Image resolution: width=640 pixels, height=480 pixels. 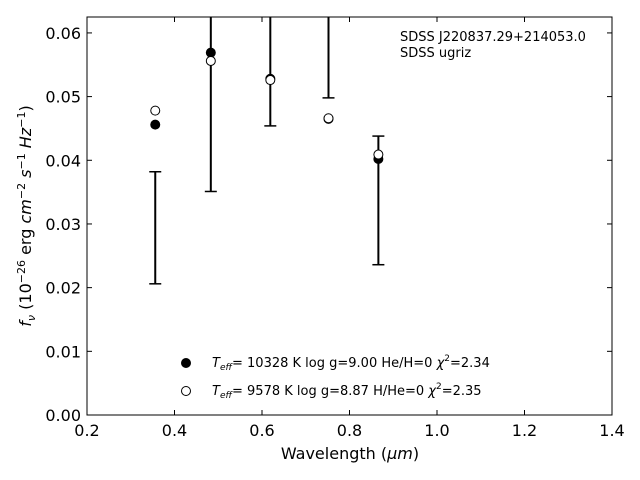 I want to click on y-label-exp: −26, so click(x=21, y=271).